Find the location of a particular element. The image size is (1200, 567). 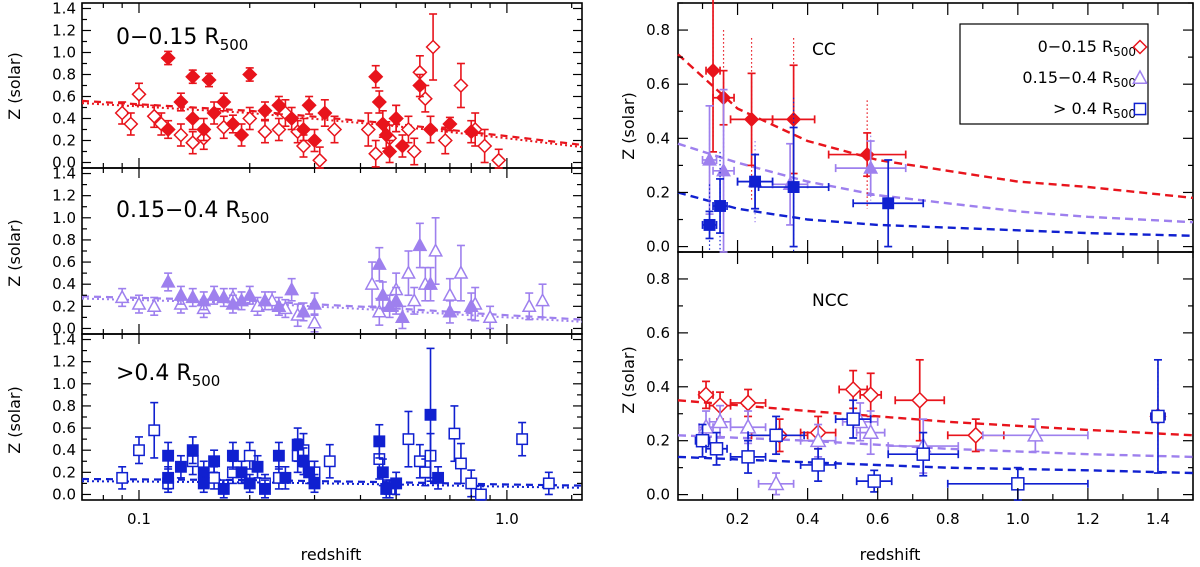

left-y-axis-label-middle: Z (solar) is located at coordinates (14, 252).